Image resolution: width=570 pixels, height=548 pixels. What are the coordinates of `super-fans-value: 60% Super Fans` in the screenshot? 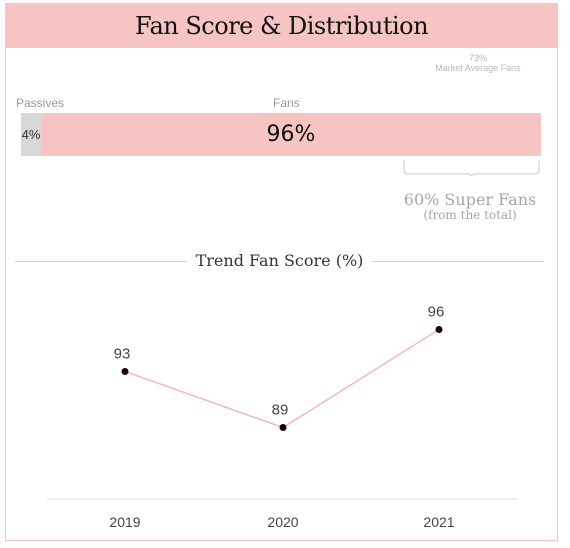 It's located at (470, 199).